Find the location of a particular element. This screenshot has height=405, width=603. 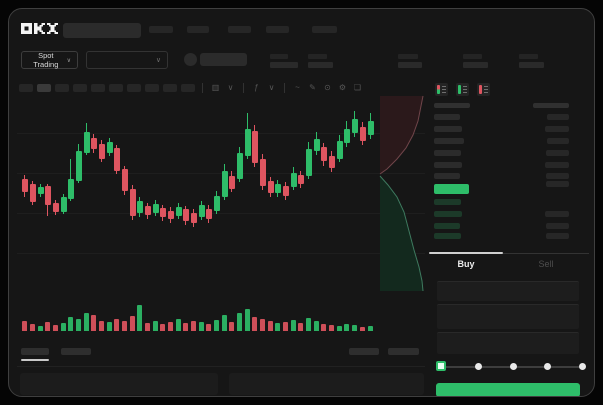

chart-toolbar: ▥ ∨ ƒ ∨ ~ ✎ ⊙ ⚙ ❏ is located at coordinates (191, 87).